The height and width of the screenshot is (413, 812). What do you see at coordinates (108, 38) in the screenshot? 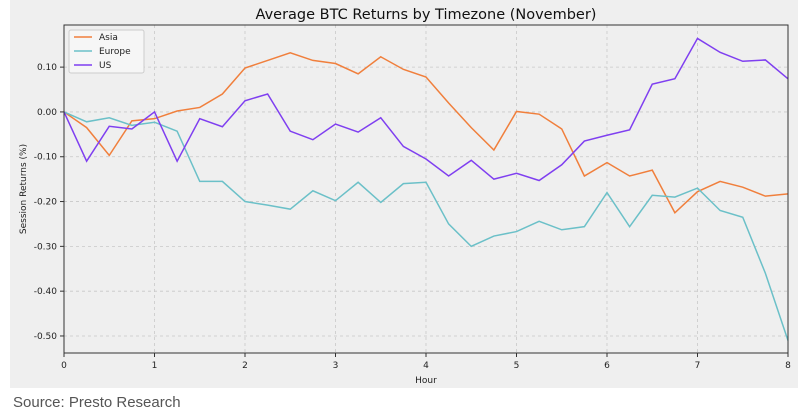
I see `legend-label: Asia` at bounding box center [108, 38].